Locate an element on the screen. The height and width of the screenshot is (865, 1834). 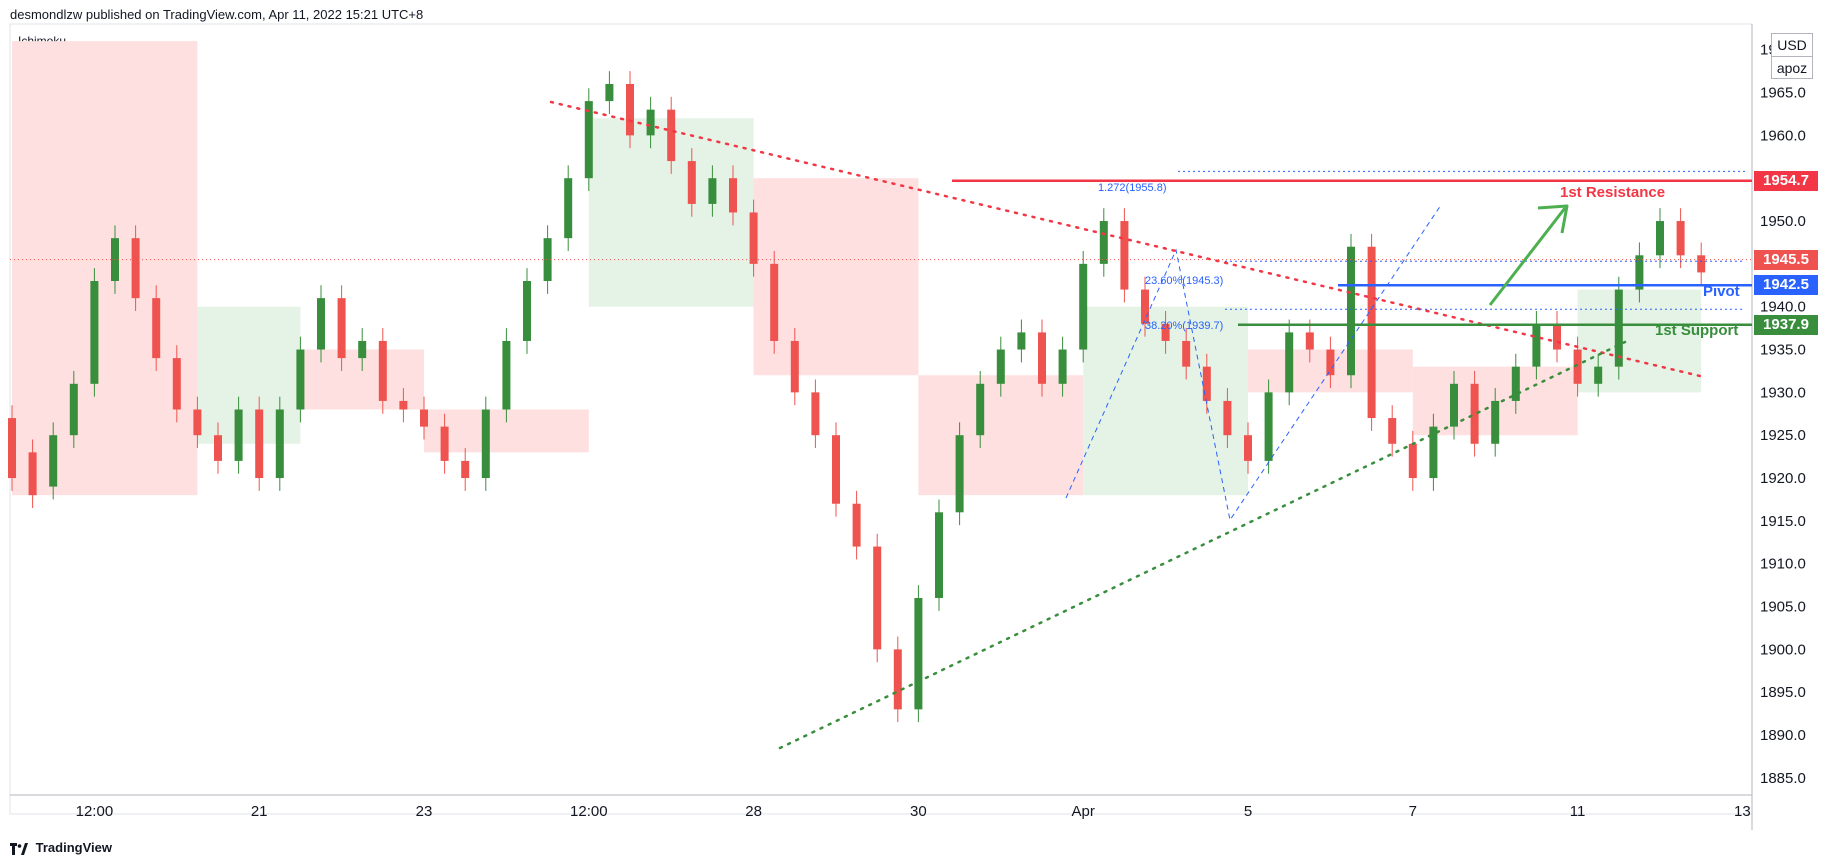
pivot-label: Pivot is located at coordinates (1721, 291).